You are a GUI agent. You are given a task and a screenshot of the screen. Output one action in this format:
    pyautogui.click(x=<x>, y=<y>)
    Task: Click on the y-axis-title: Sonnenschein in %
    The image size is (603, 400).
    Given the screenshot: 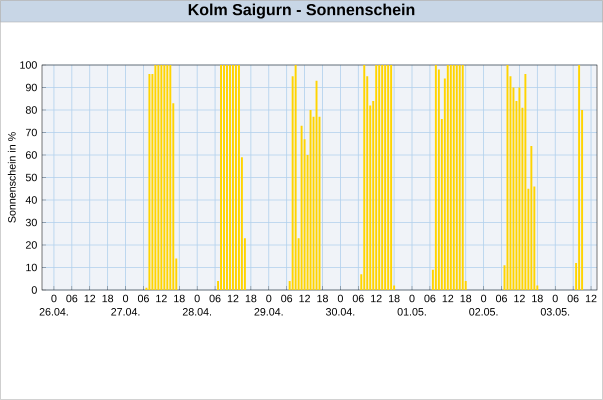 What is the action you would take?
    pyautogui.click(x=12, y=177)
    